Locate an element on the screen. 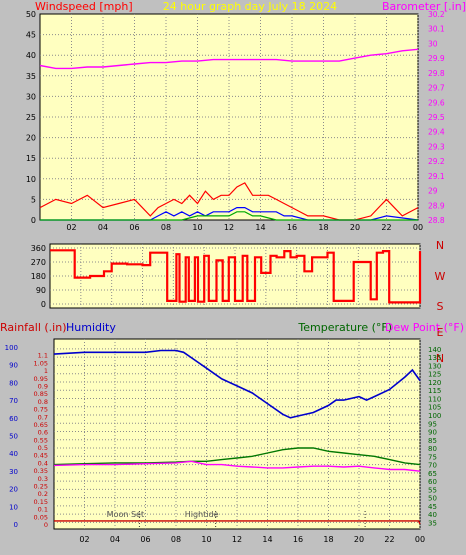  temperature-tick-label: 40 is located at coordinates (432, 515).